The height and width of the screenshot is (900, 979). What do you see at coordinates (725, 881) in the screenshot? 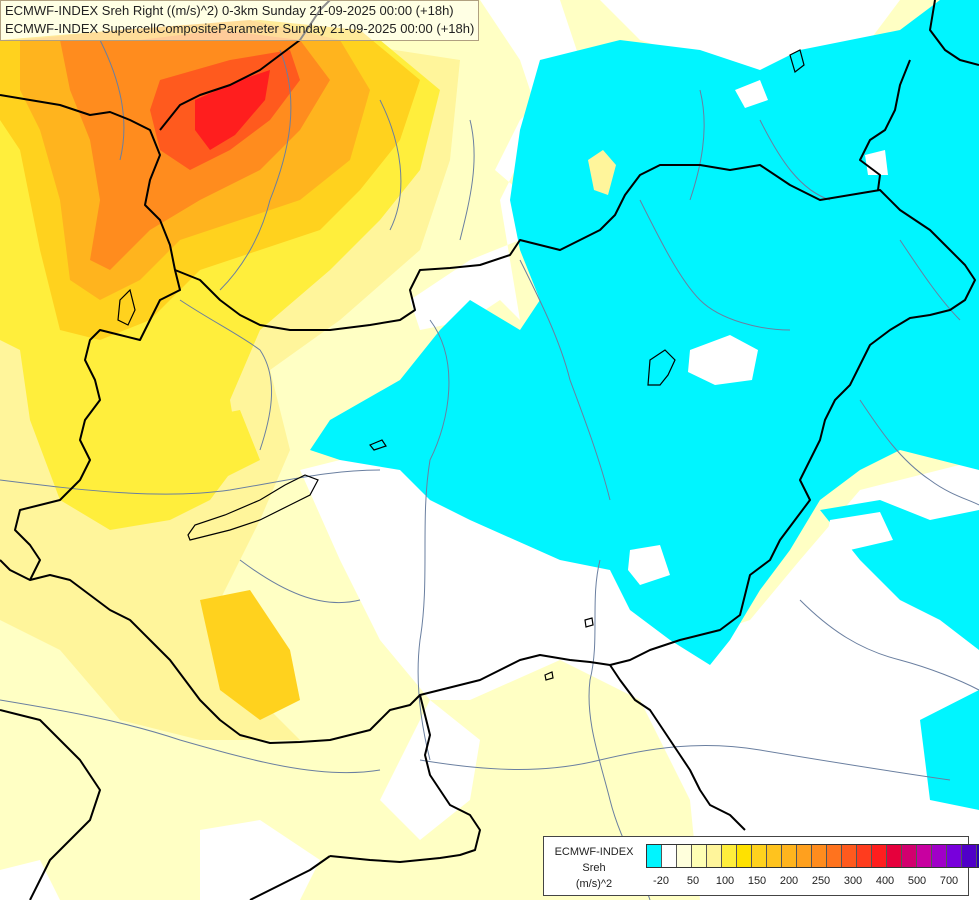
I see `legend-tick-label: 100` at bounding box center [725, 881].